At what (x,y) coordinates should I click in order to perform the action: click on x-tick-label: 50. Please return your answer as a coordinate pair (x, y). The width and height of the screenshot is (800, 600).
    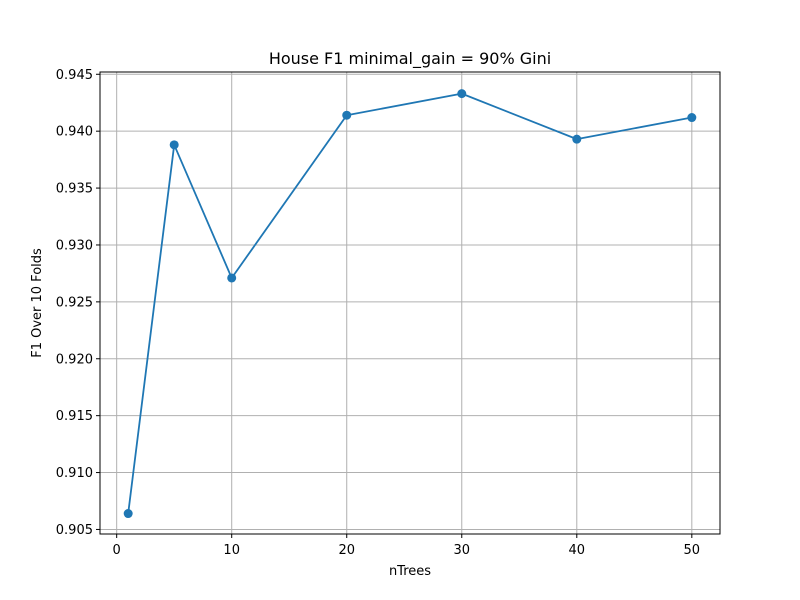
    Looking at the image, I should click on (692, 550).